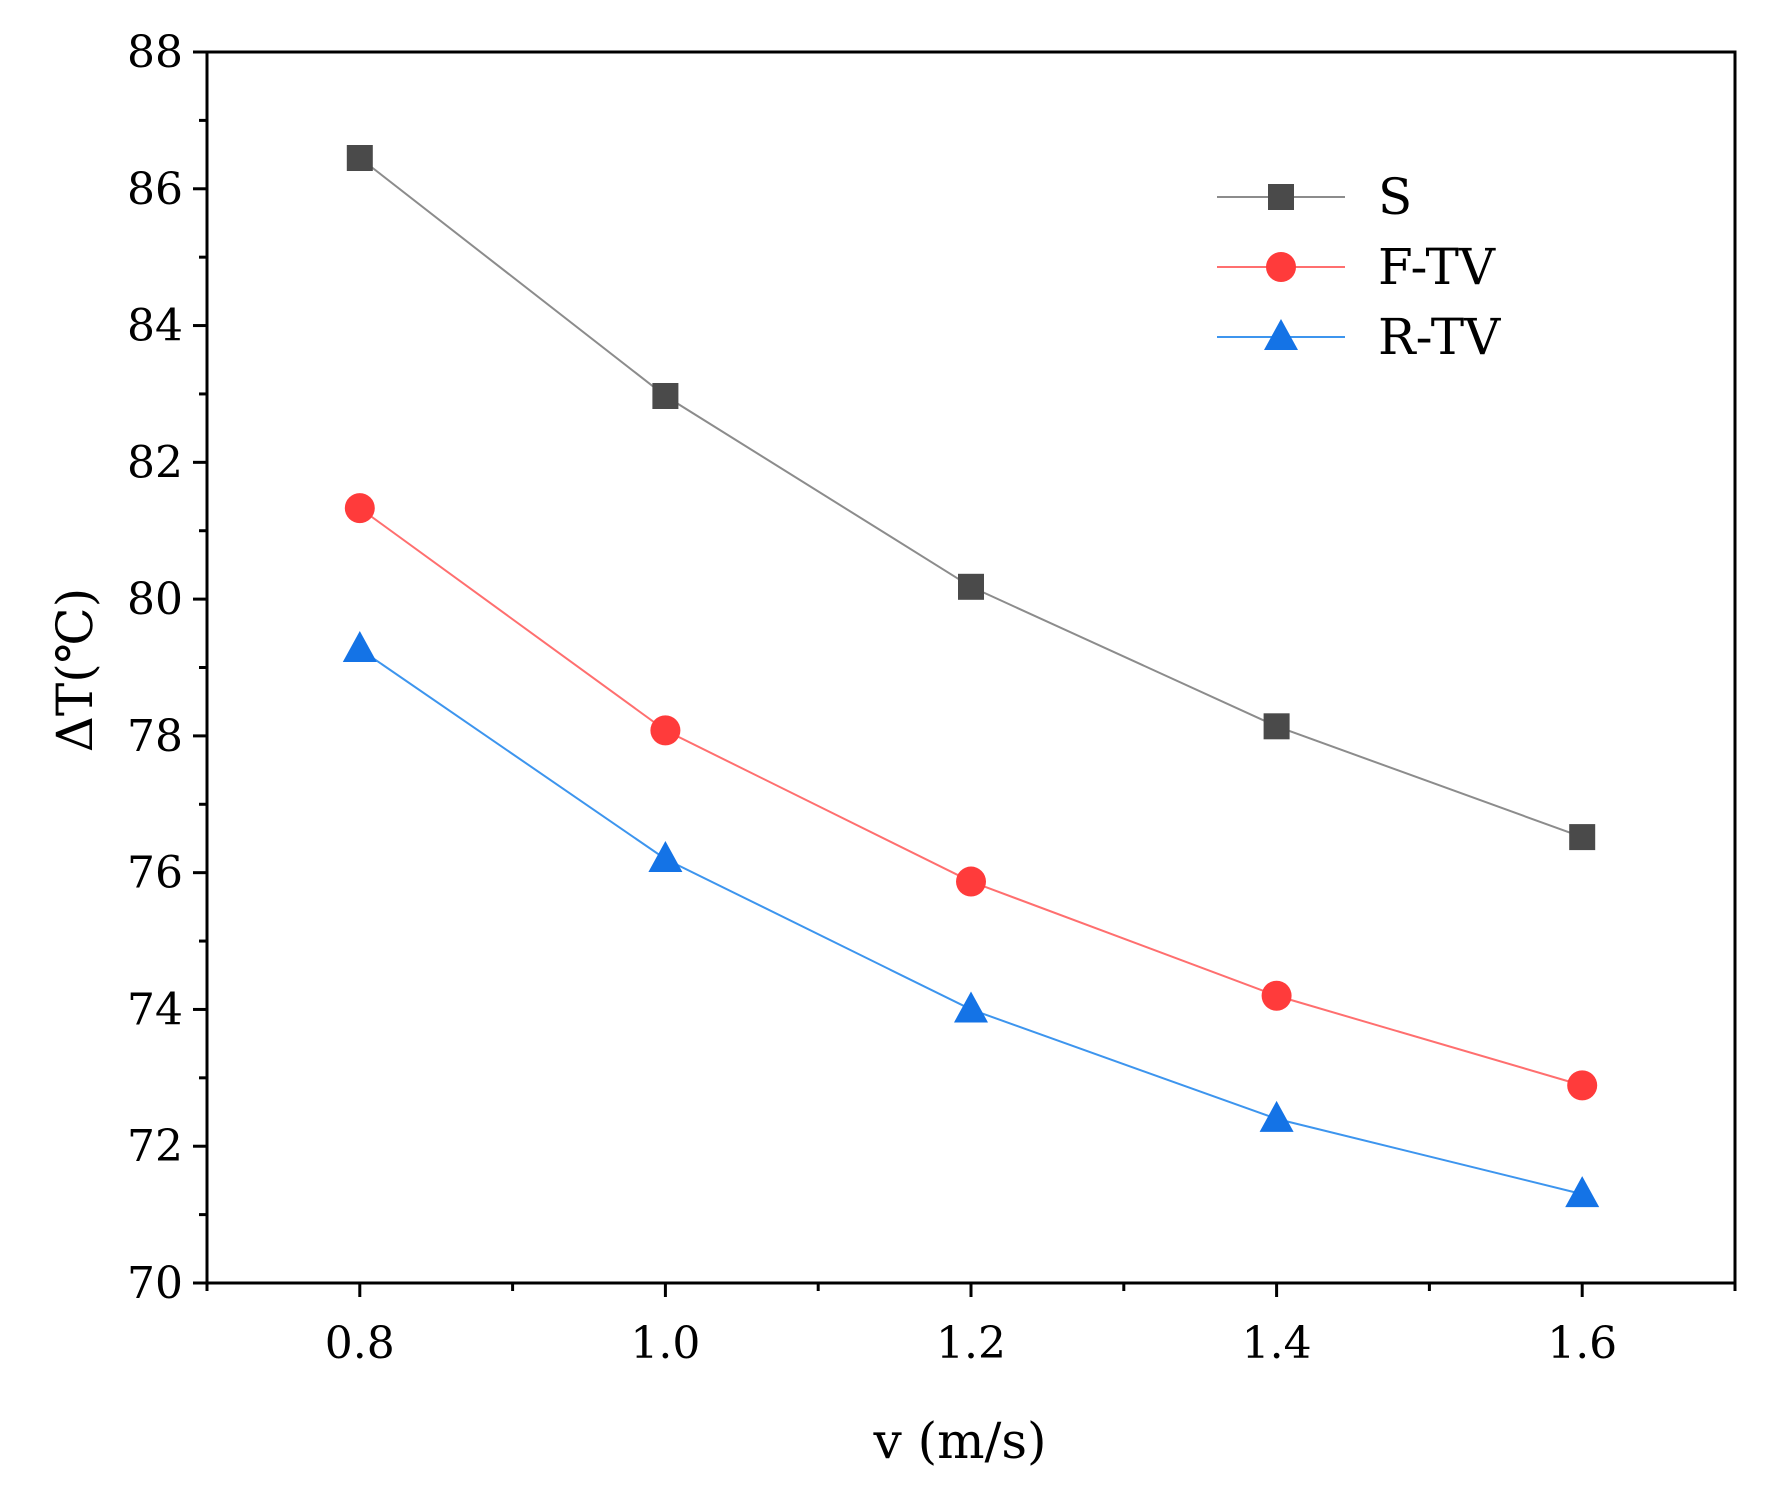 The width and height of the screenshot is (1779, 1488). I want to click on legend-item-s: S, so click(1314, 197).